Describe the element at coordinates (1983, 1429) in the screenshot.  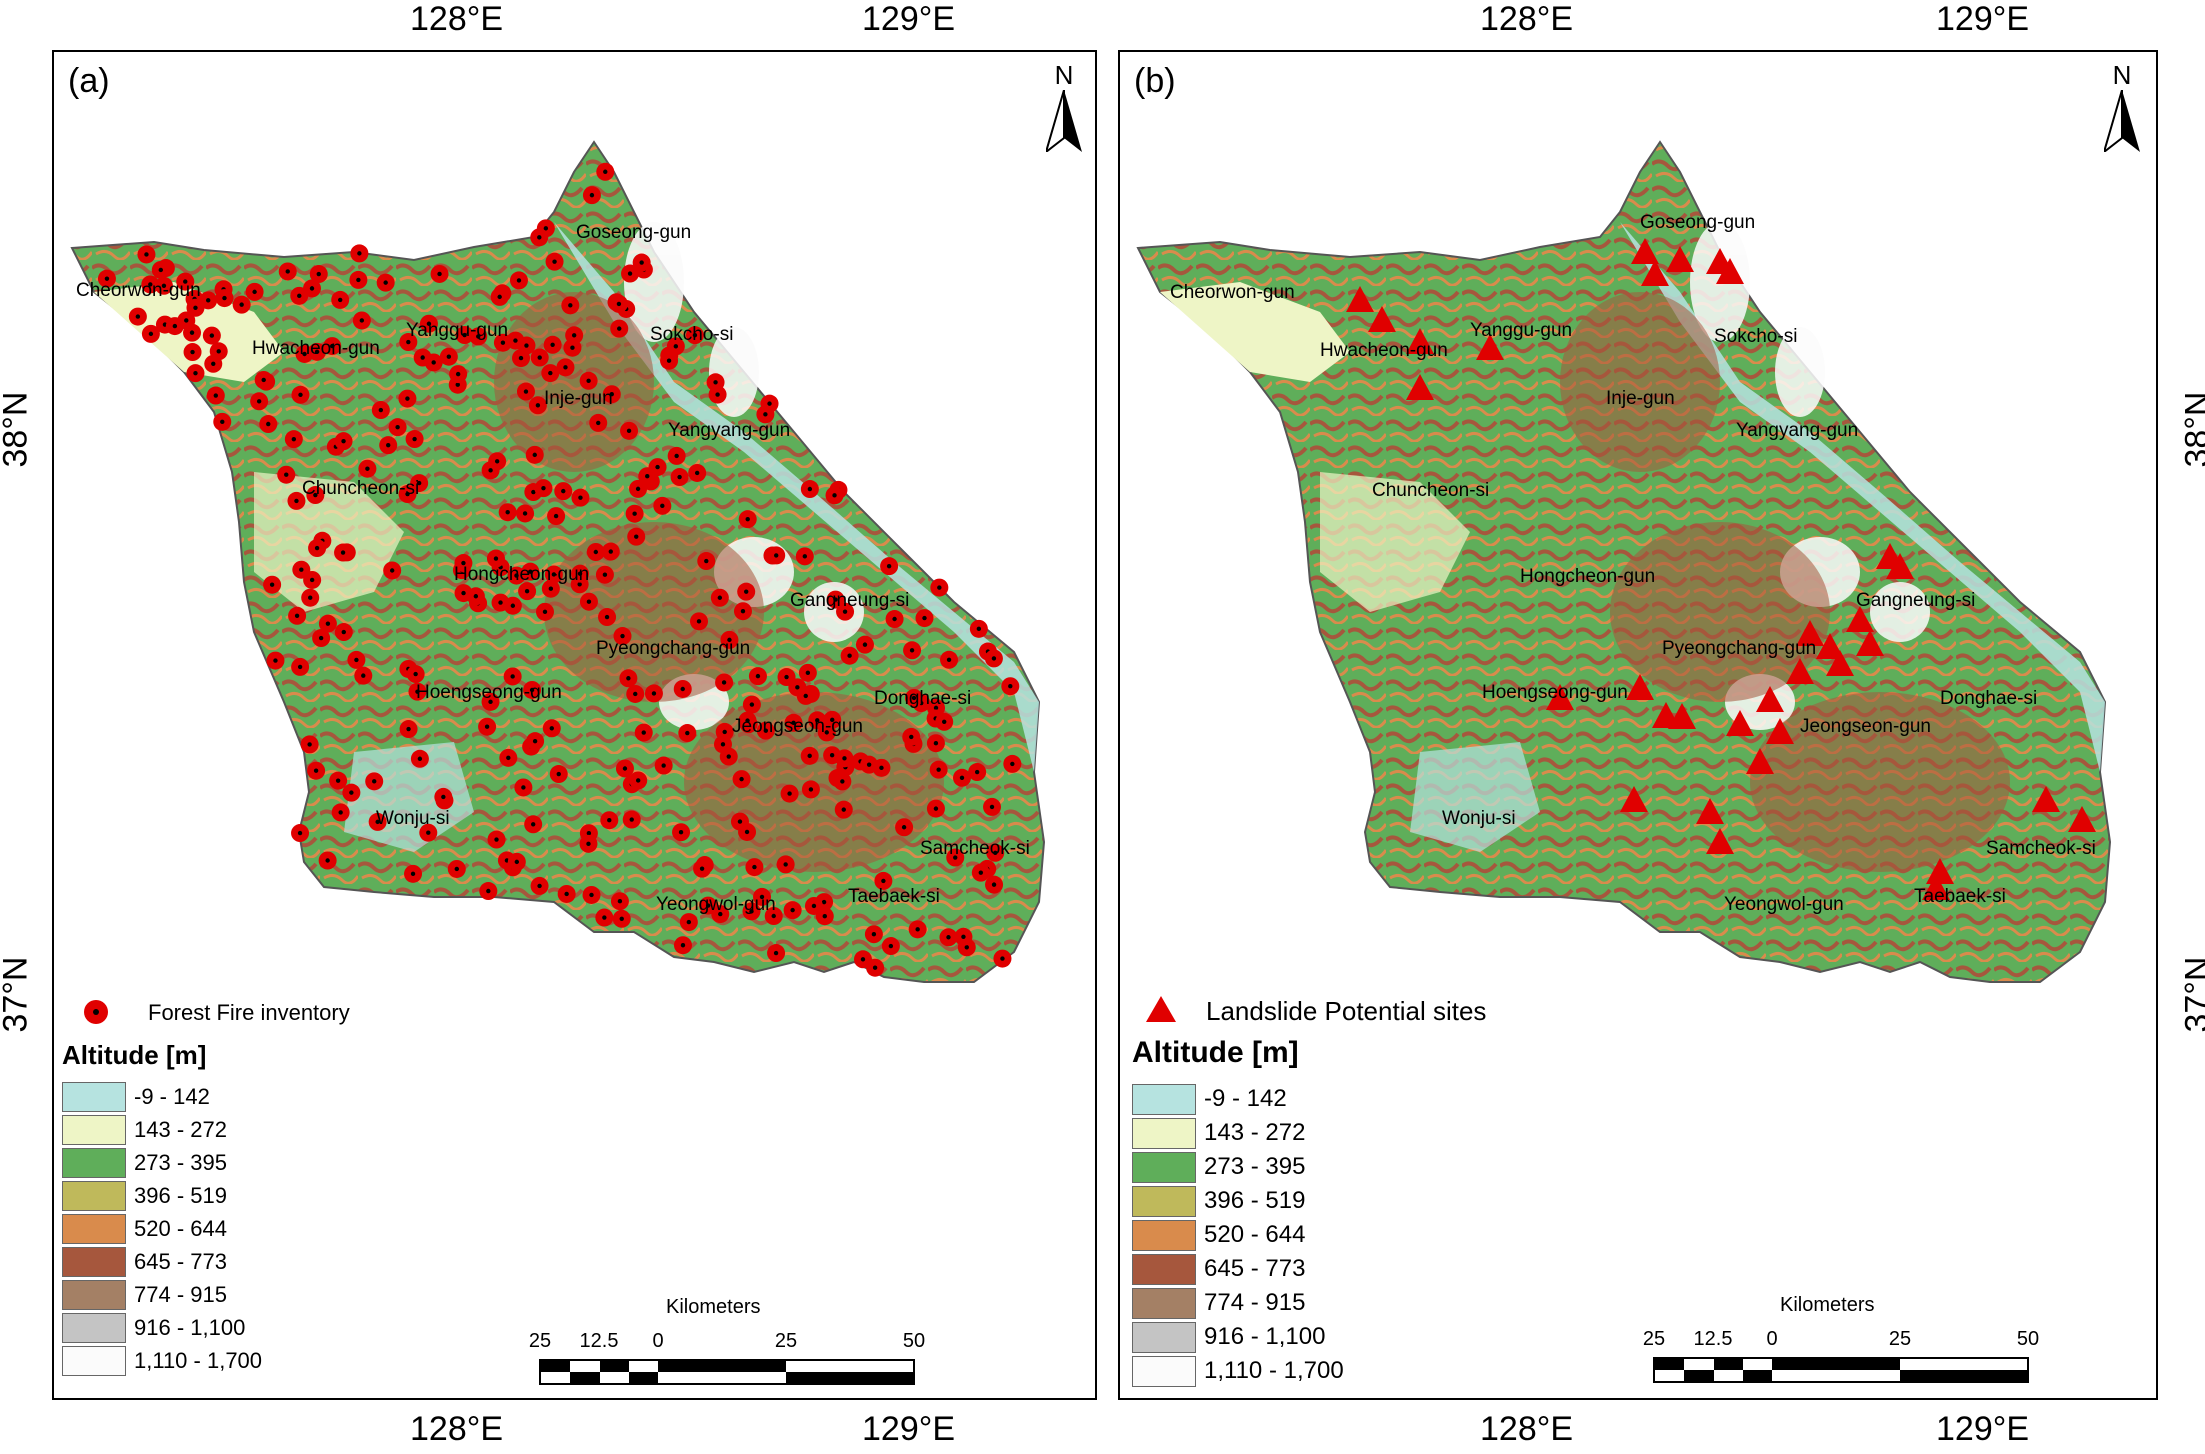
I see `lon-label-bottom-right-129: 129°E` at that location.